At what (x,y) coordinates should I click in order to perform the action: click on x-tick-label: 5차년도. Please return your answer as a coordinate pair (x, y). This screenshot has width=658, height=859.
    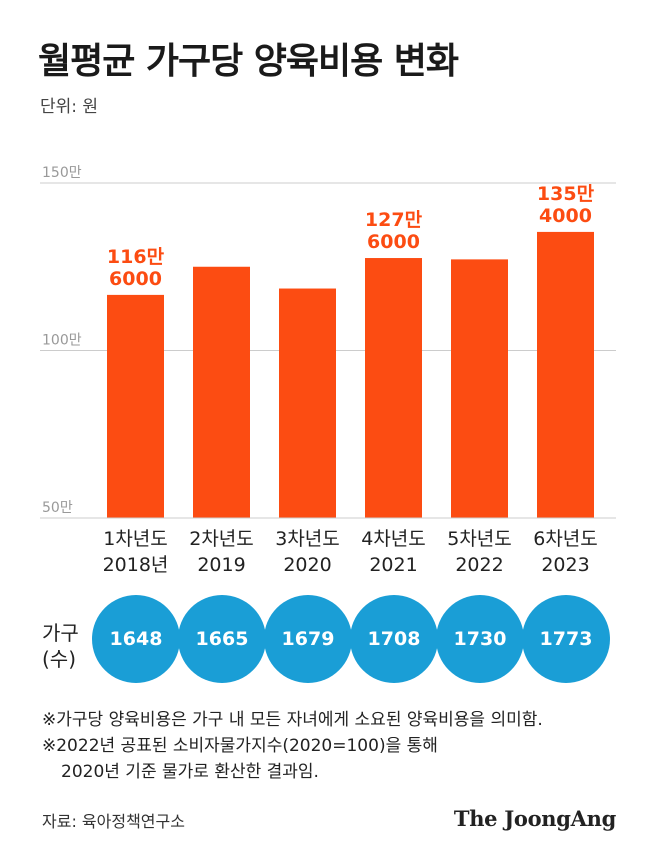
    Looking at the image, I should click on (479, 539).